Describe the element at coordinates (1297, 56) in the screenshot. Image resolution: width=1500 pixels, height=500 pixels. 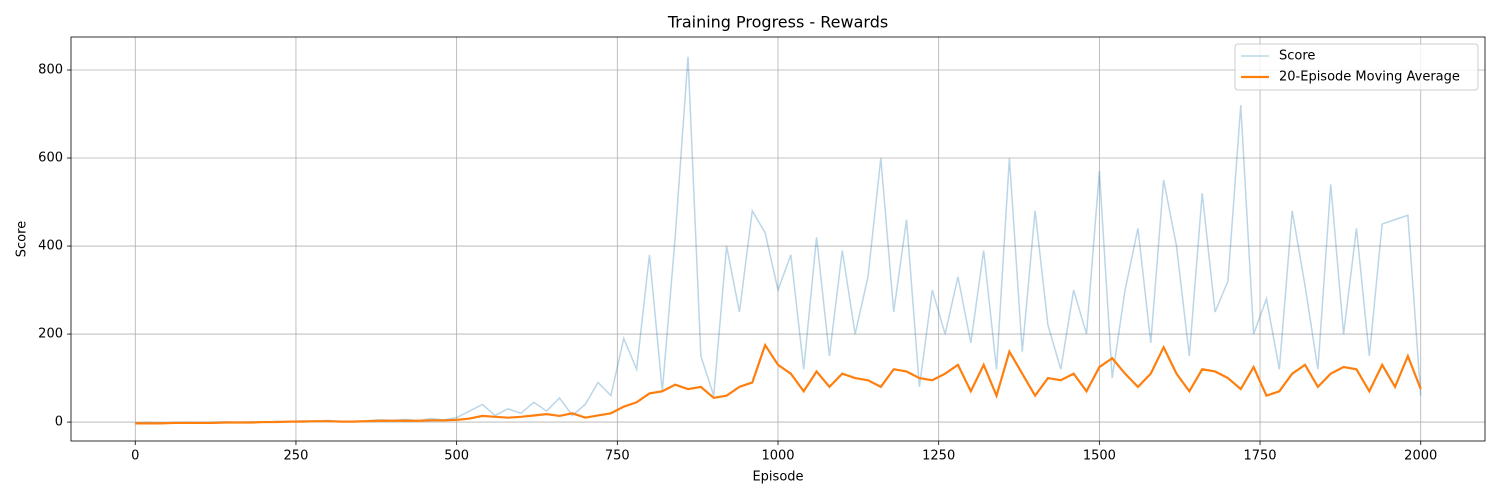
I see `legend-label: Score` at that location.